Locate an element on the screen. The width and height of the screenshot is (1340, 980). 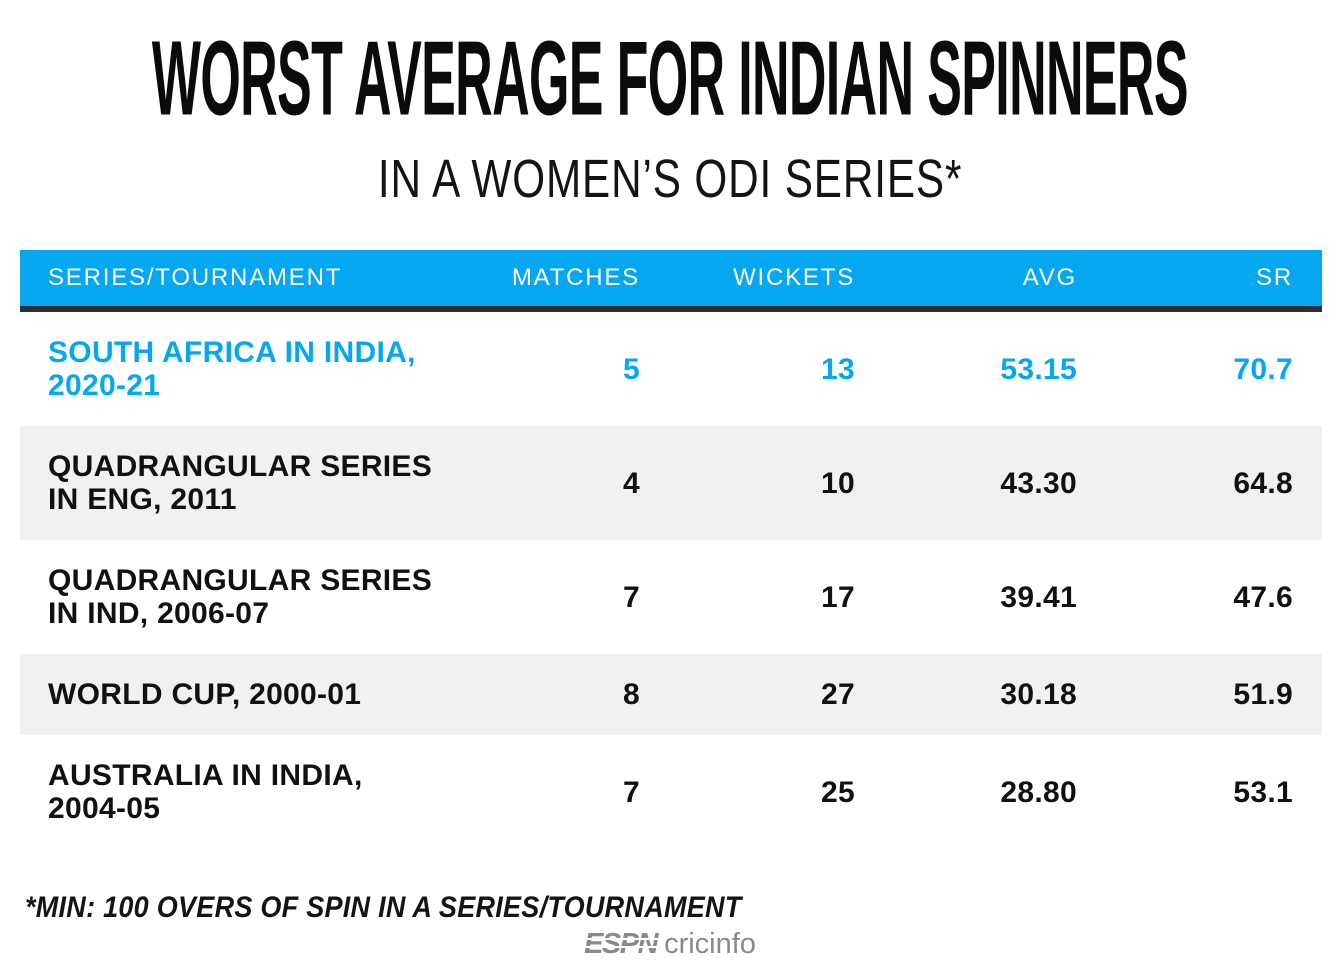
series-cell: SOUTH AFRICA IN INDIA, 2020-21 is located at coordinates (232, 369).